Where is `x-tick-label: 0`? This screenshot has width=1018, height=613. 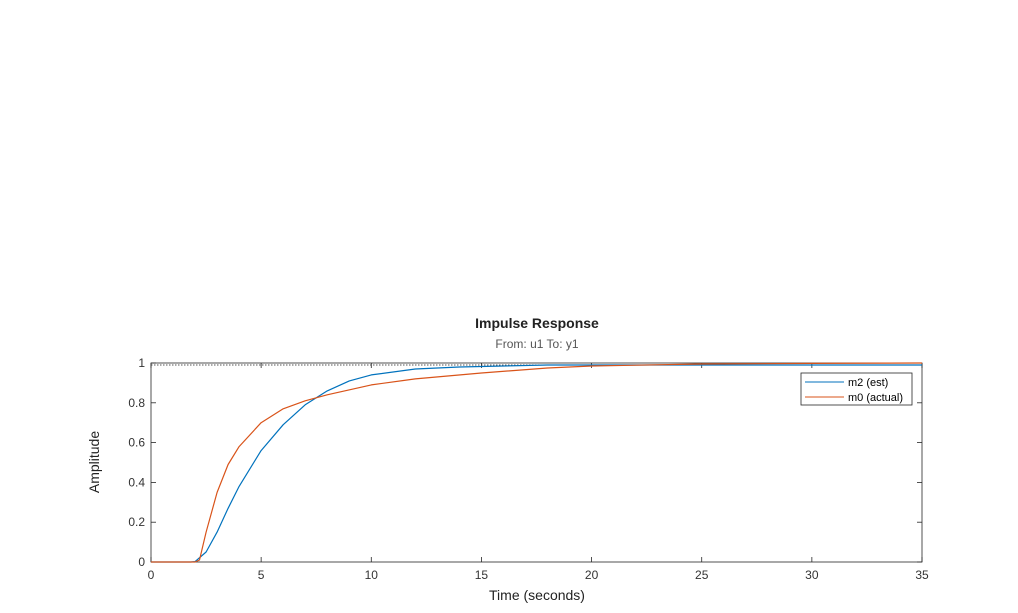 x-tick-label: 0 is located at coordinates (151, 575).